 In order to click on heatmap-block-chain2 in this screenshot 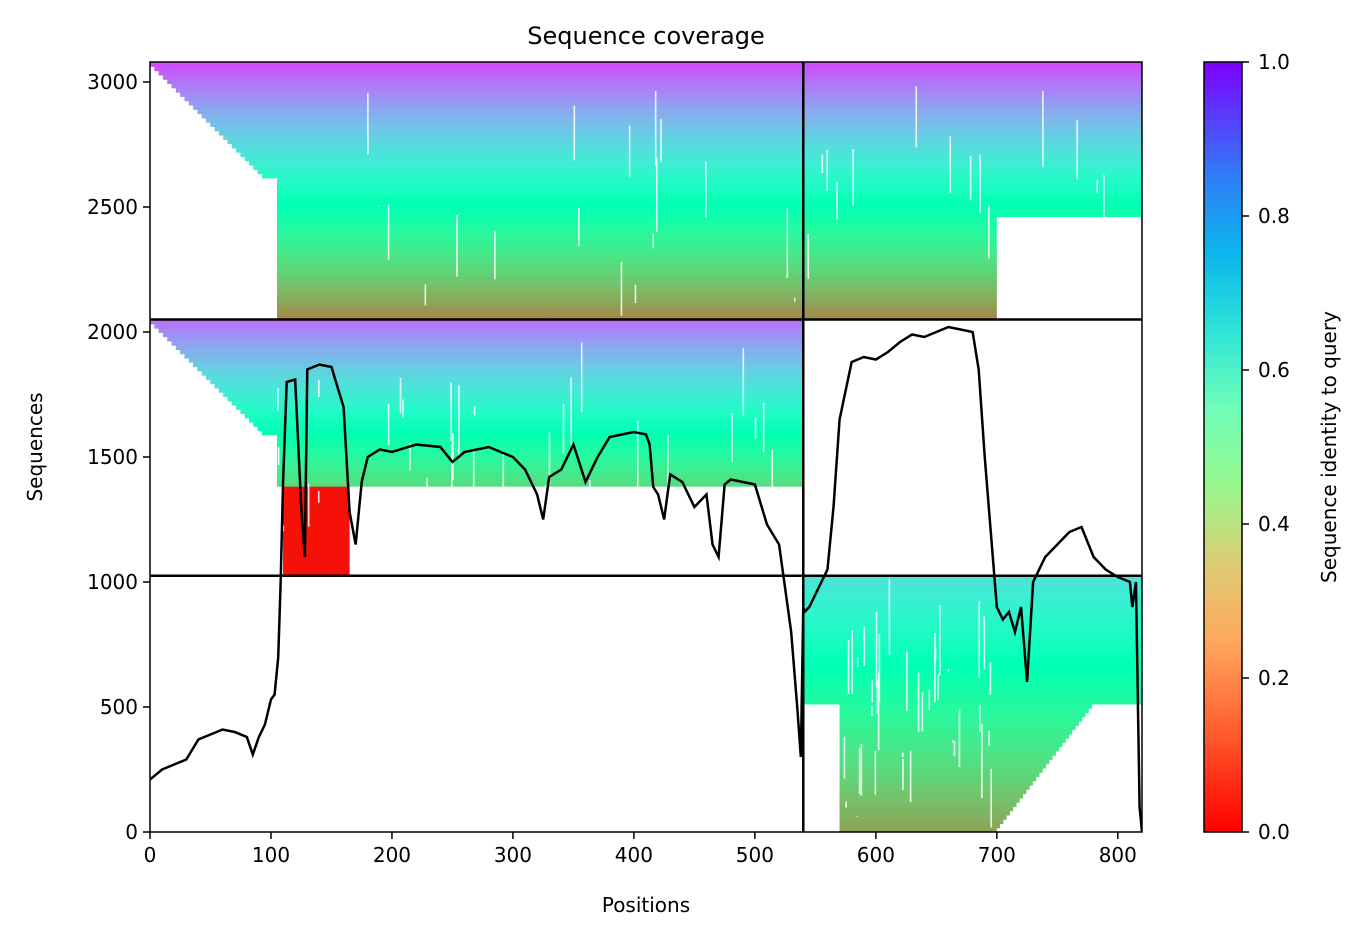, I will do `click(972, 703)`.